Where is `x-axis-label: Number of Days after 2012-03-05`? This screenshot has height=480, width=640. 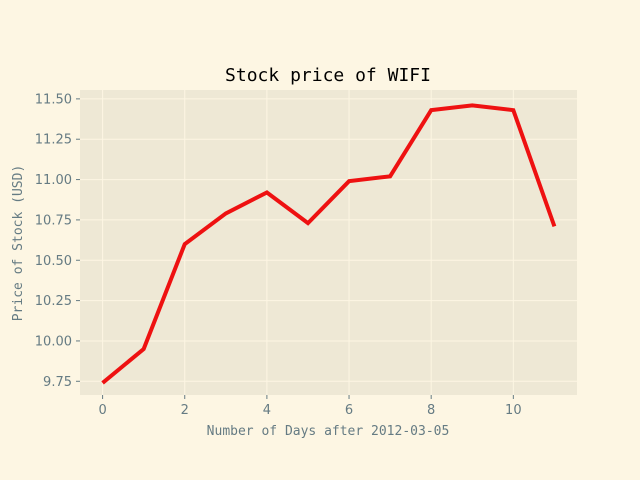 x-axis-label: Number of Days after 2012-03-05 is located at coordinates (328, 431).